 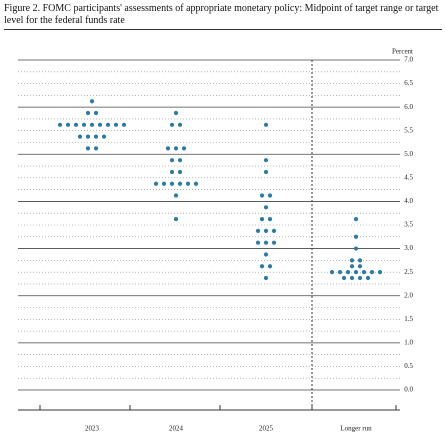 I want to click on x-tick-label: 2023, so click(x=92, y=429).